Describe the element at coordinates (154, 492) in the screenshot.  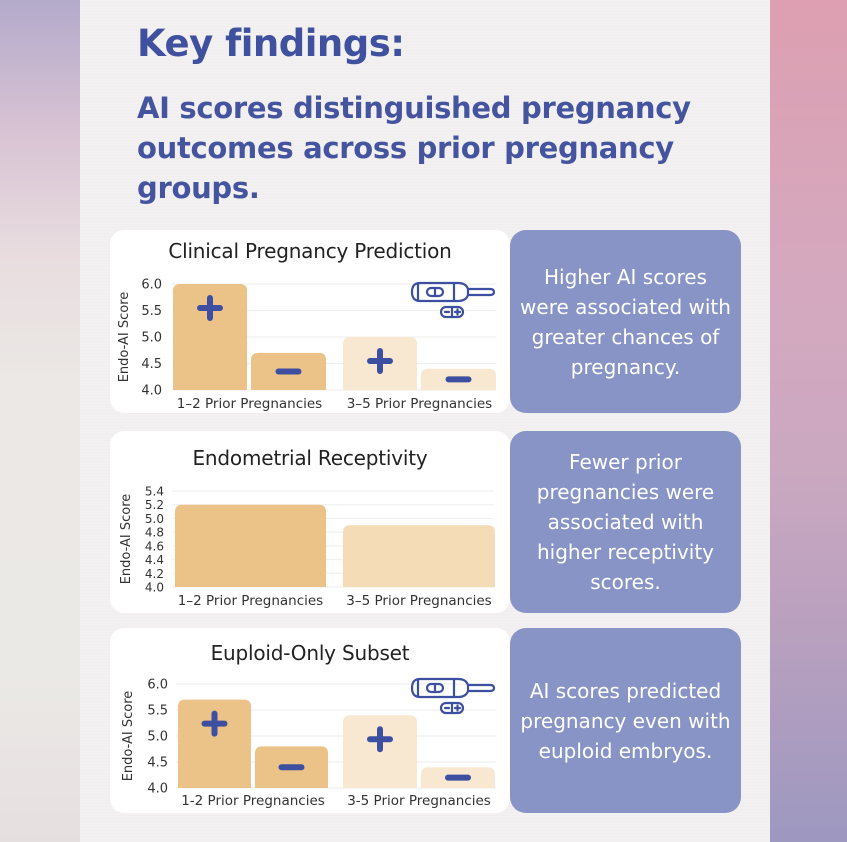
I see `y-tick-label: 5.4` at that location.